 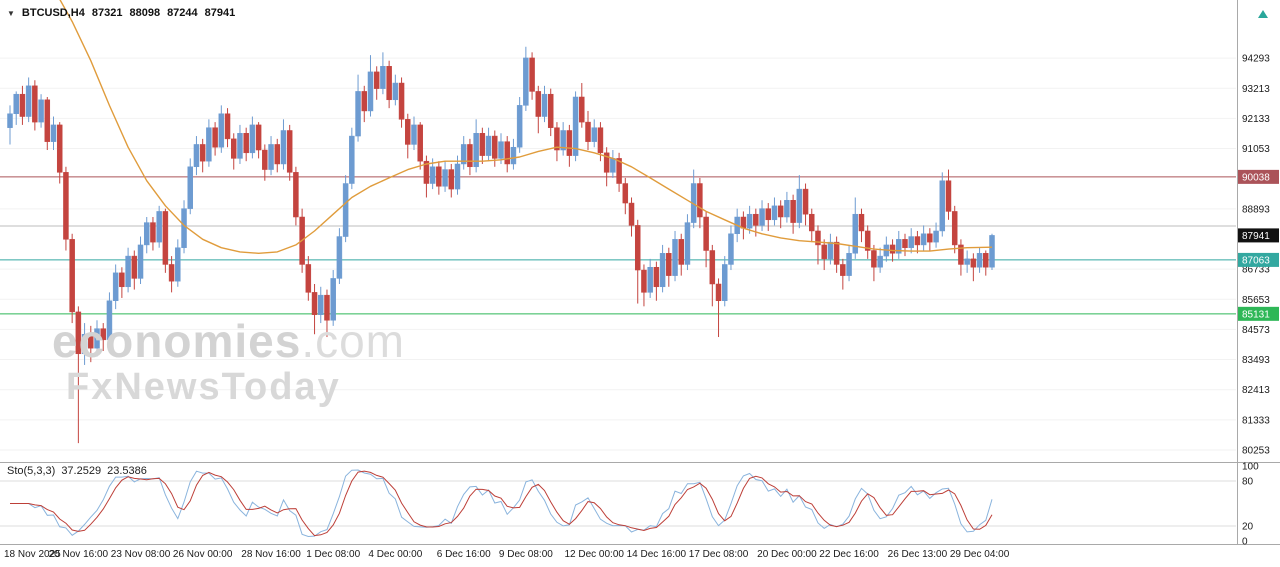 I want to click on svg-text: 23 Nov 08:00, so click(x=141, y=554).